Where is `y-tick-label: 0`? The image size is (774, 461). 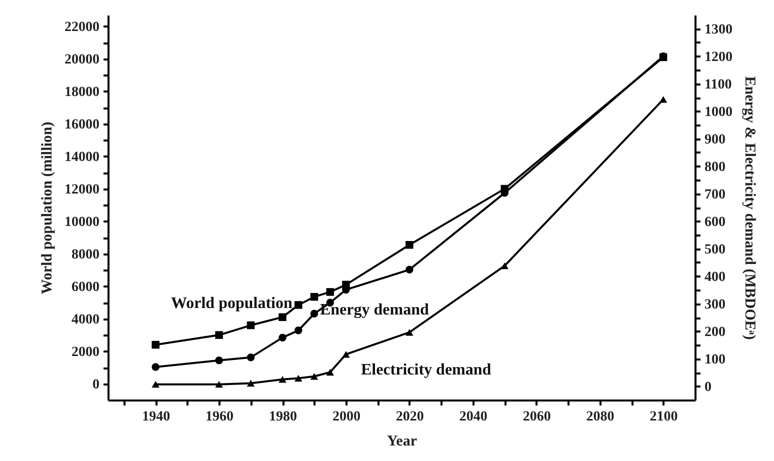 y-tick-label: 0 is located at coordinates (96, 384).